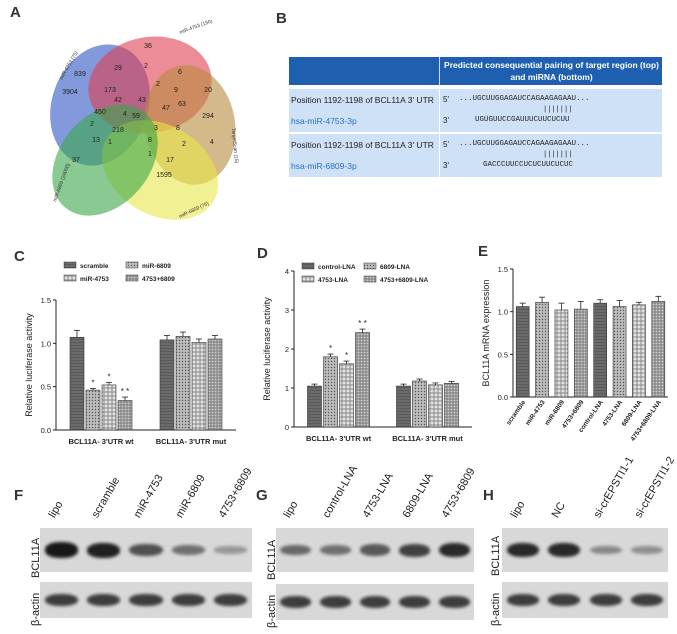 The width and height of the screenshot is (677, 634). Describe the element at coordinates (96, 140) in the screenshot. I see `venn-num: 13` at that location.